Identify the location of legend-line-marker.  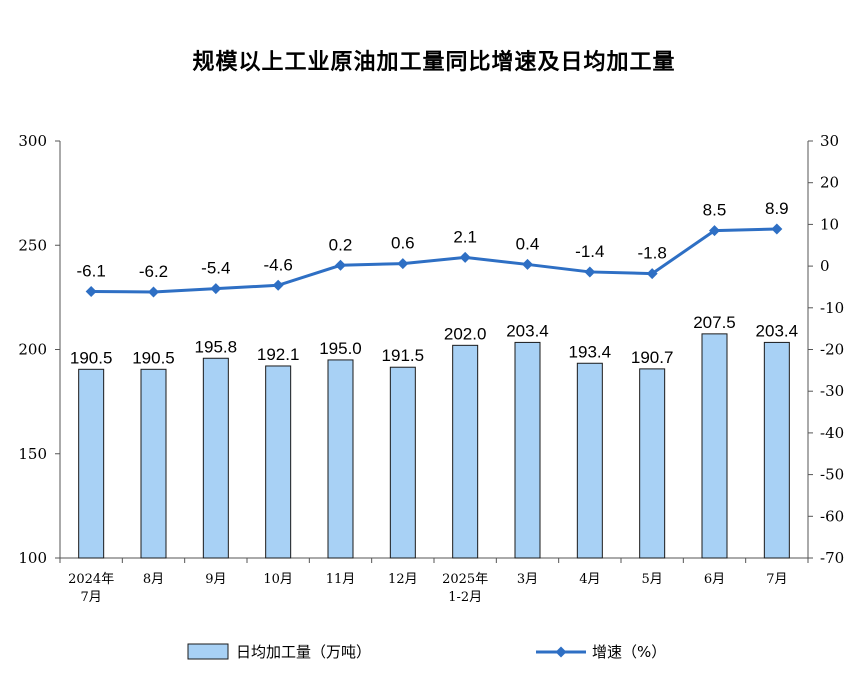
(561, 652).